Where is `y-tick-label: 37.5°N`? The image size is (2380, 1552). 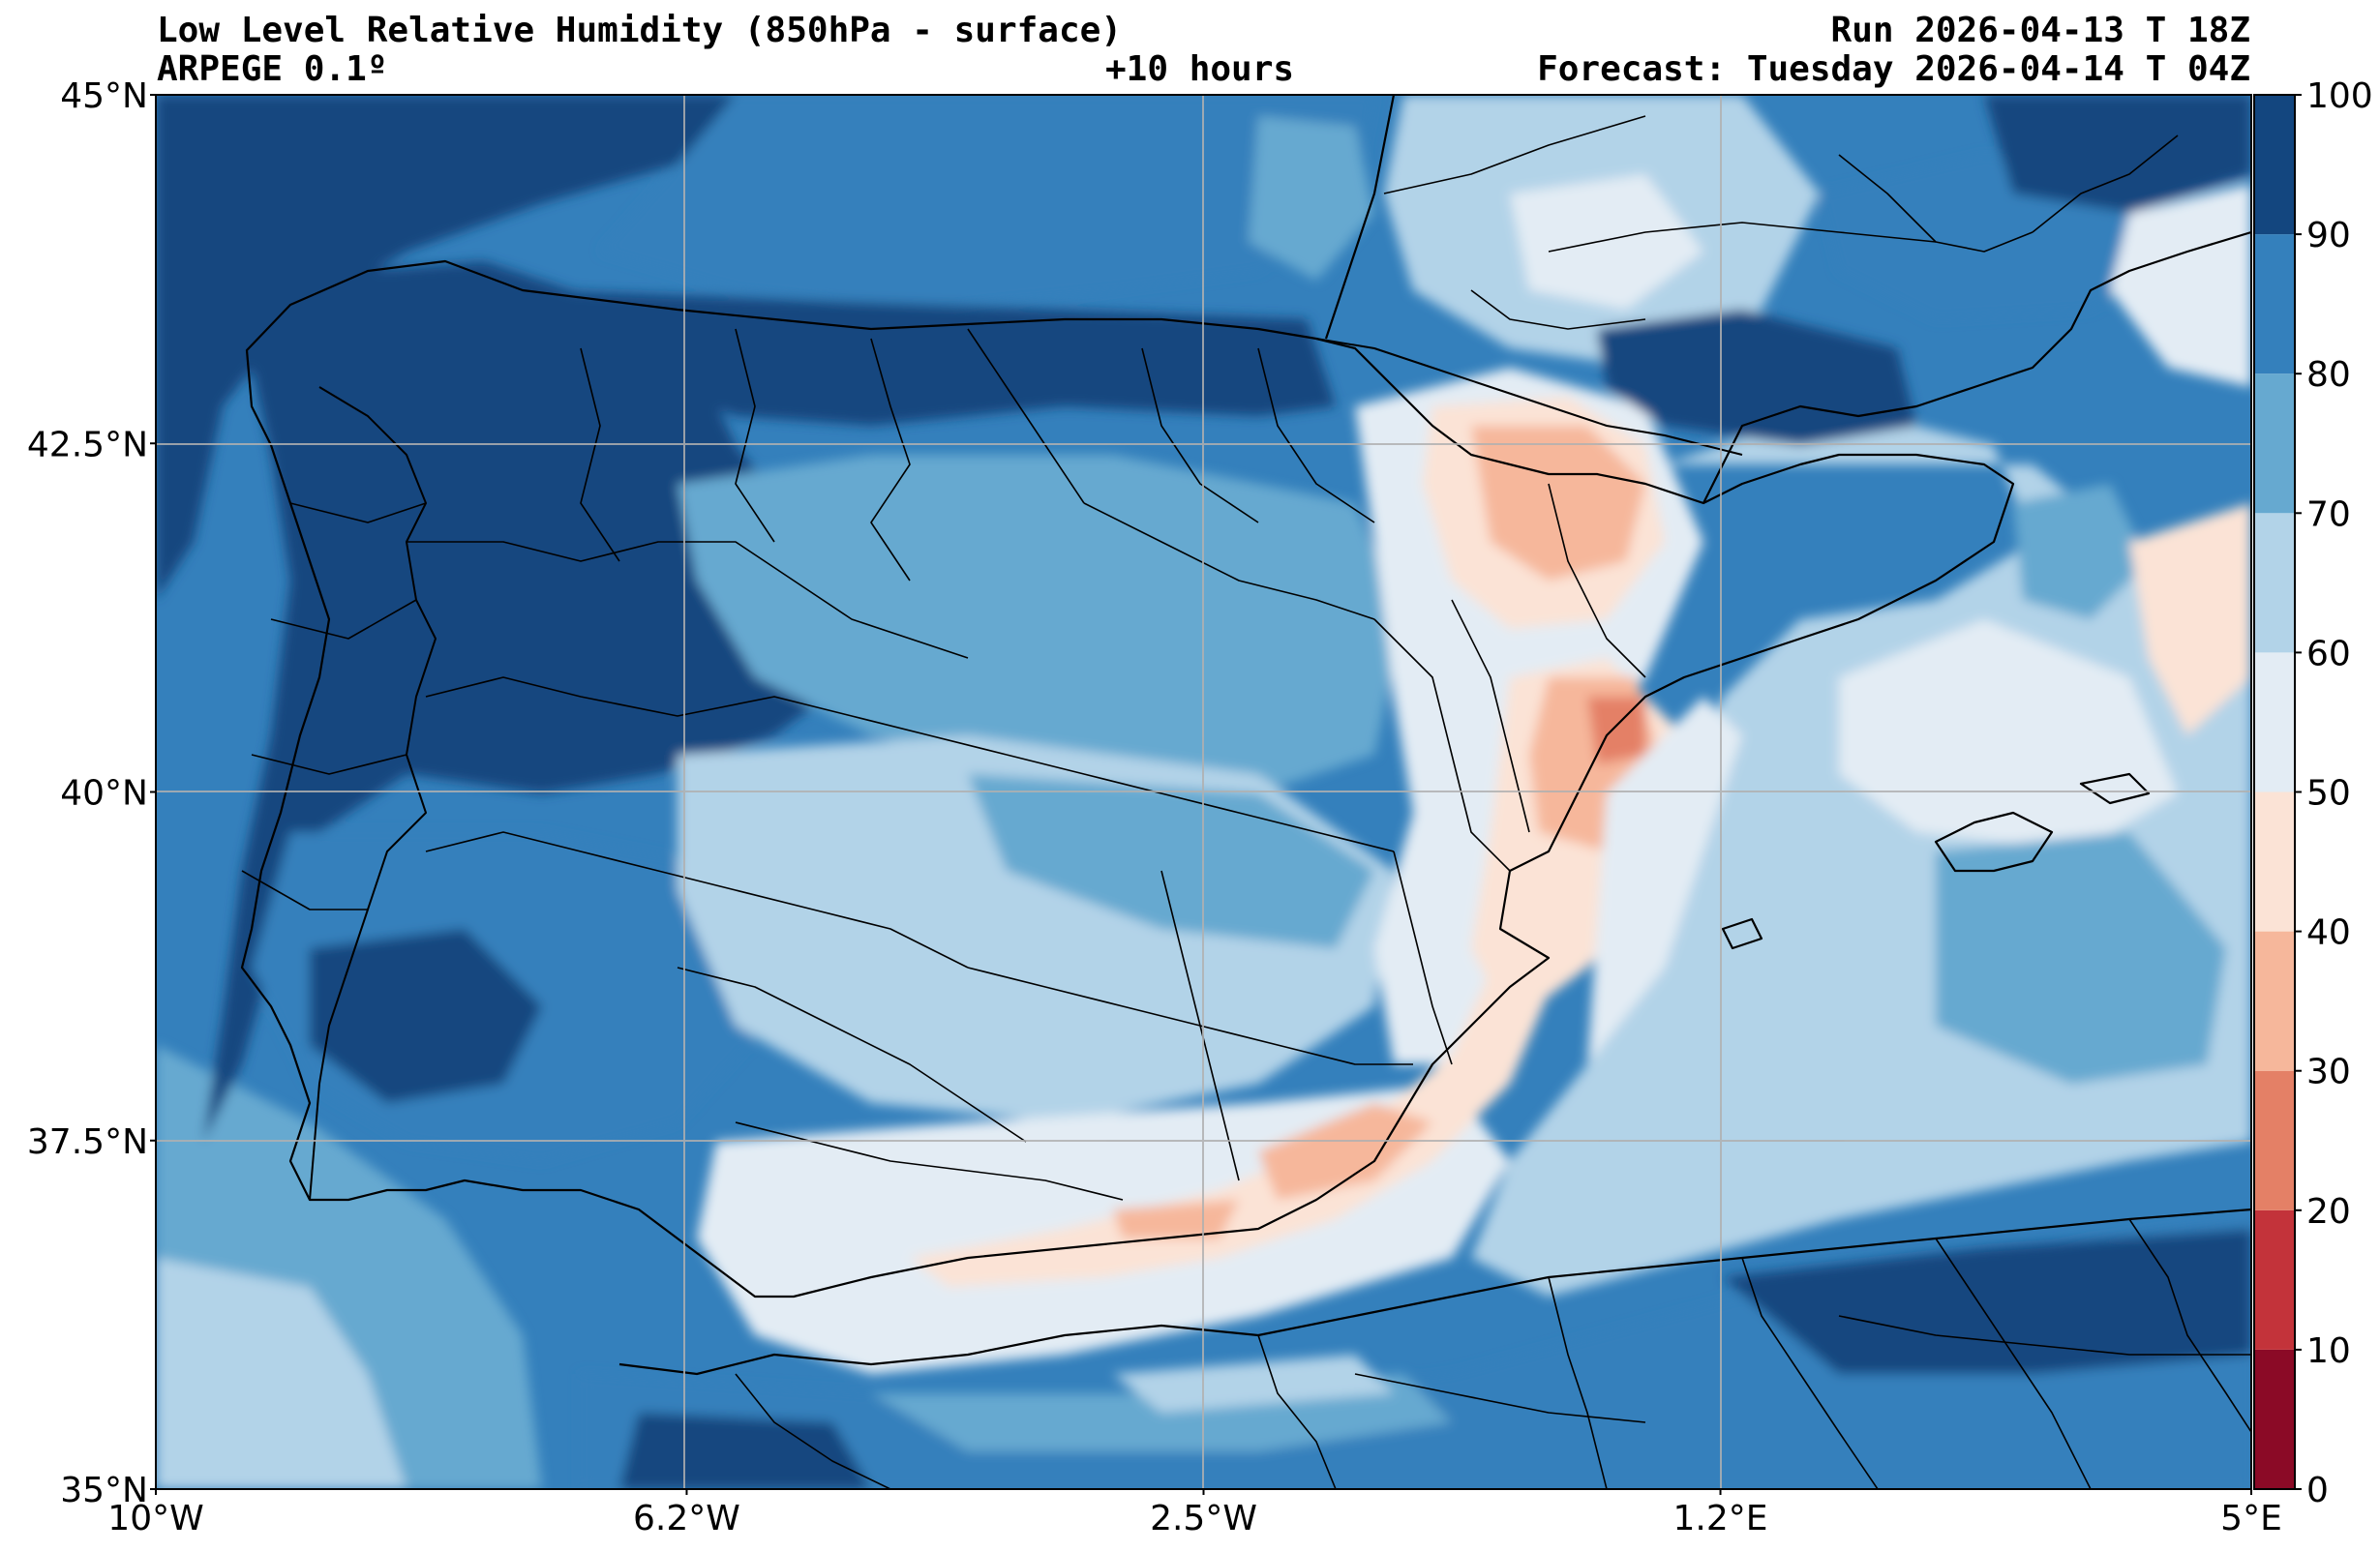
y-tick-label: 37.5°N is located at coordinates (88, 1142).